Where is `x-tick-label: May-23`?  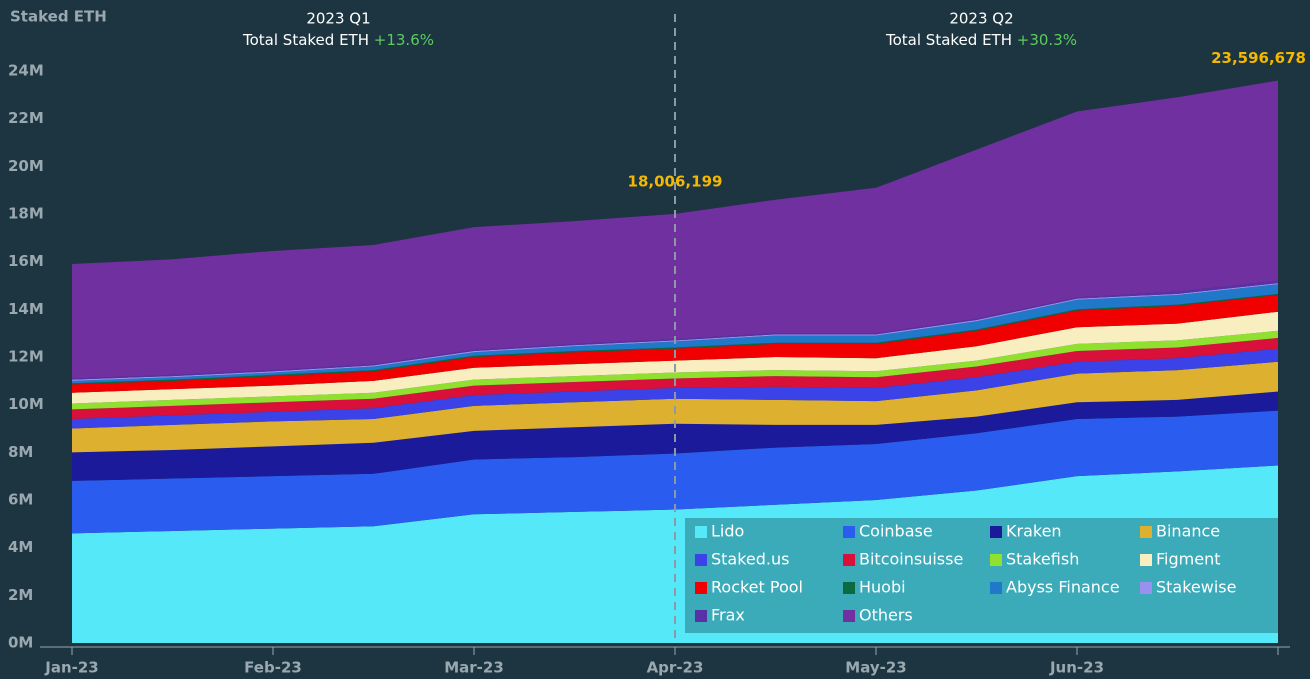 x-tick-label: May-23 is located at coordinates (875, 668).